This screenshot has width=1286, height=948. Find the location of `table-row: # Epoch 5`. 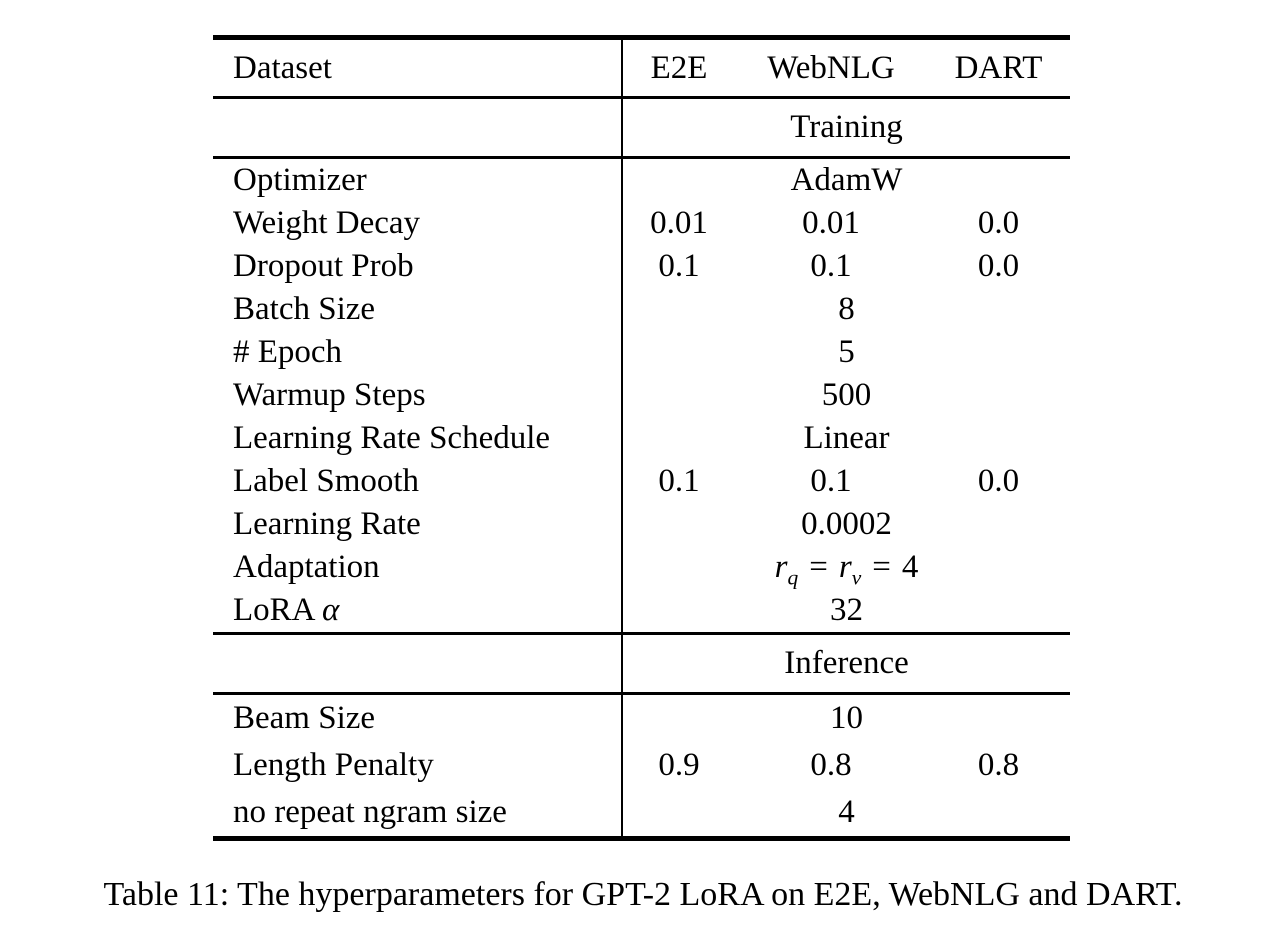

table-row: # Epoch 5 is located at coordinates (641, 352).